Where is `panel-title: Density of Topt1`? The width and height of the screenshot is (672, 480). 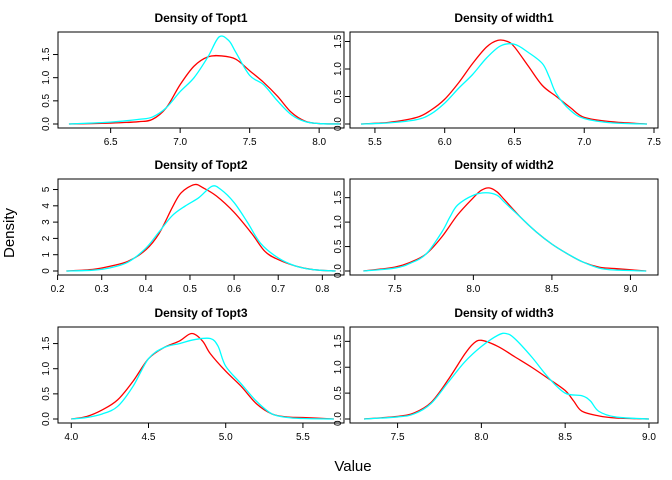
panel-title: Density of Topt1 is located at coordinates (200, 18).